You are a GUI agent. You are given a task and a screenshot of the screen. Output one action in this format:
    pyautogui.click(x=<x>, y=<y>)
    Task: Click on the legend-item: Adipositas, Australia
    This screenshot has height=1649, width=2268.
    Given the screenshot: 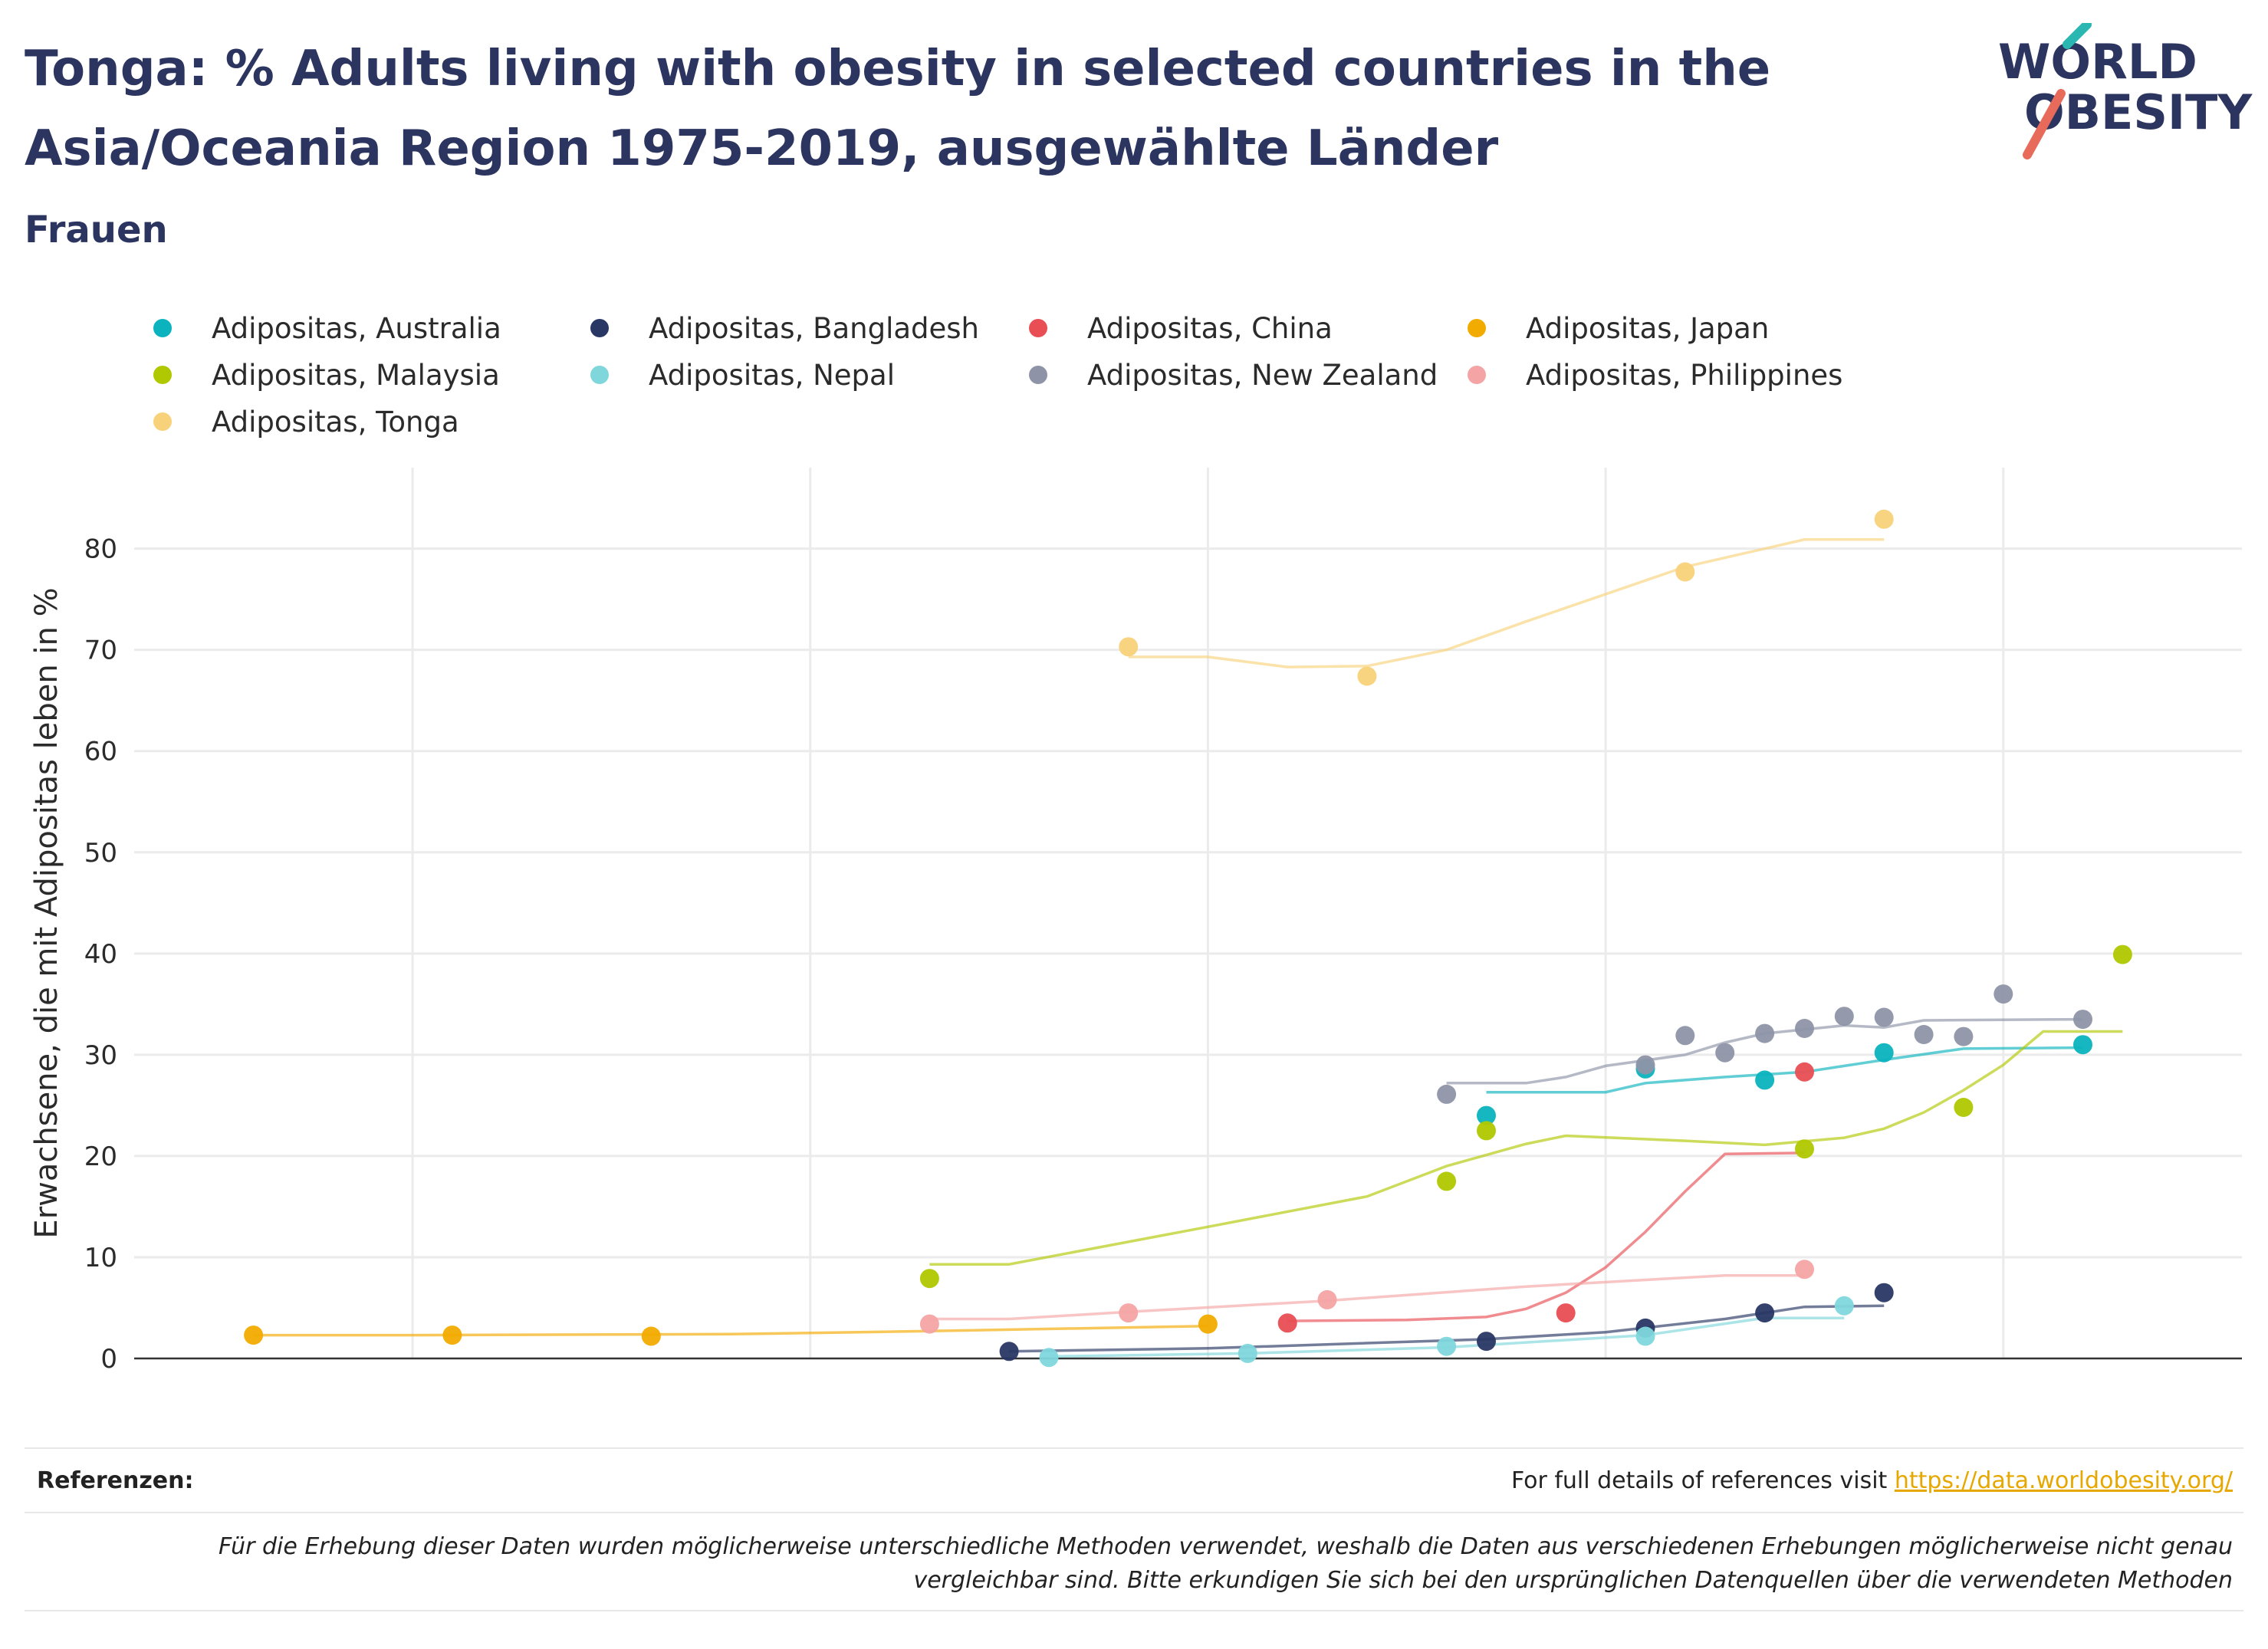 What is the action you would take?
    pyautogui.click(x=327, y=328)
    